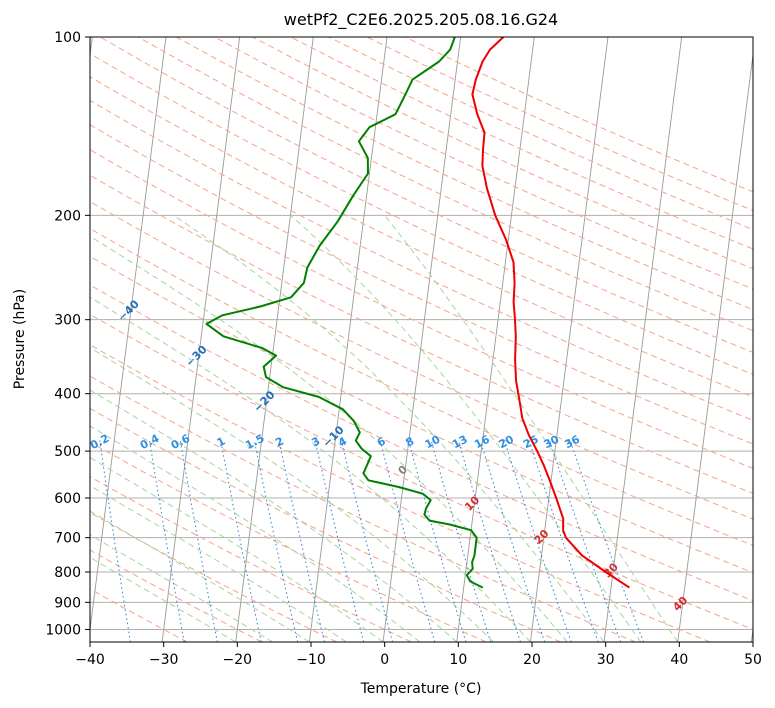 This screenshot has height=708, width=775. Describe the element at coordinates (606, 660) in the screenshot. I see `x-tick-label: 30` at that location.